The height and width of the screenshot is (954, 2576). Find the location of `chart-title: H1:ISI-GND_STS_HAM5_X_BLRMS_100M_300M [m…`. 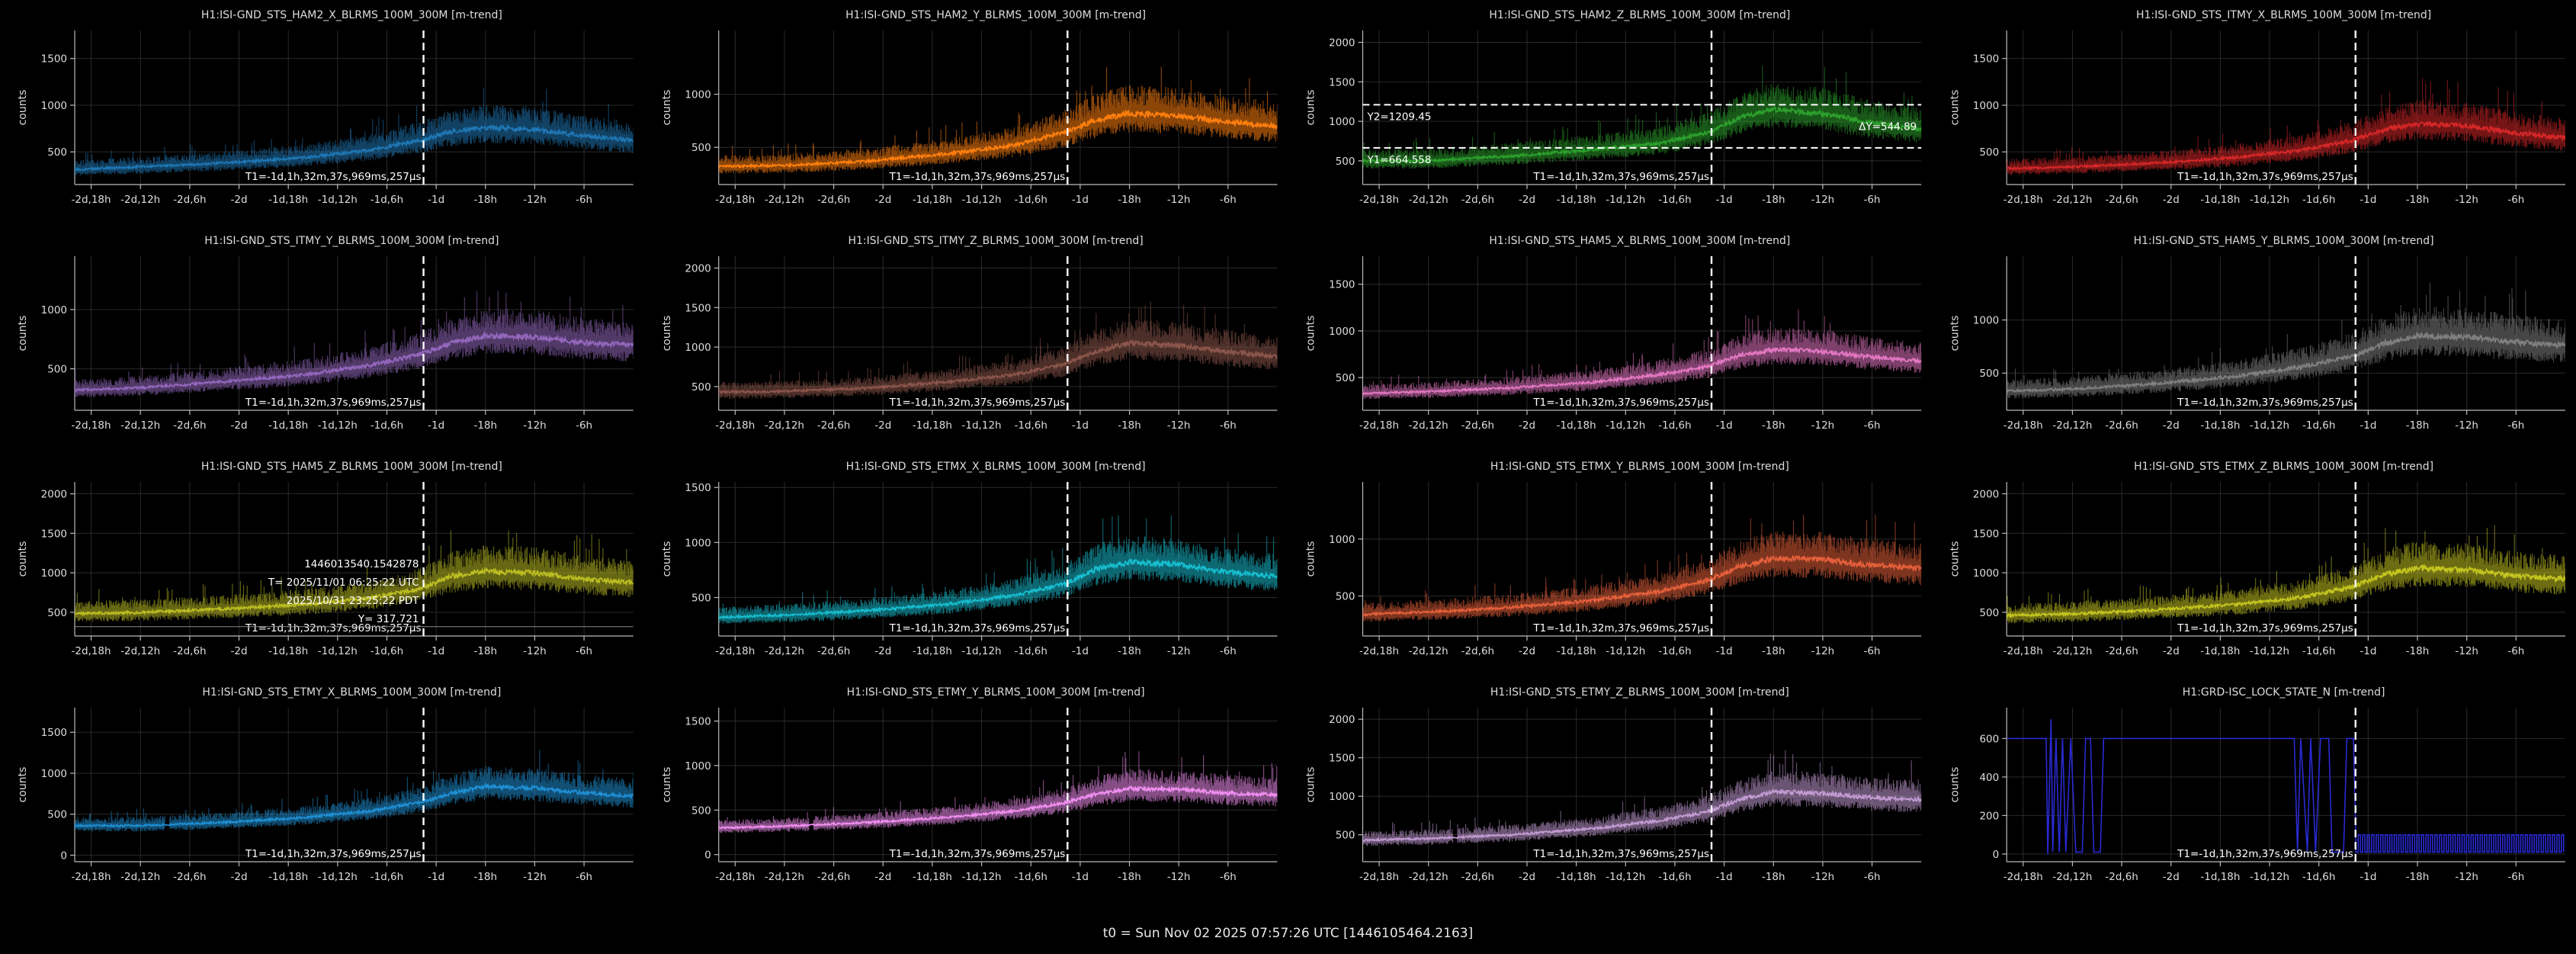

chart-title: H1:ISI-GND_STS_HAM5_X_BLRMS_100M_300M [m… is located at coordinates (1639, 241).